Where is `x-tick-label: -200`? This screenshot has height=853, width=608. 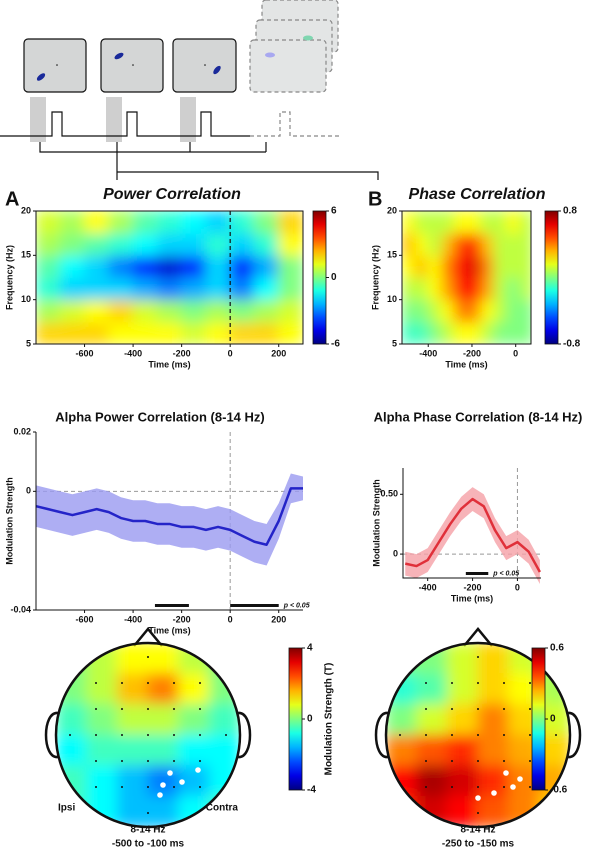 x-tick-label: -200 is located at coordinates (472, 353).